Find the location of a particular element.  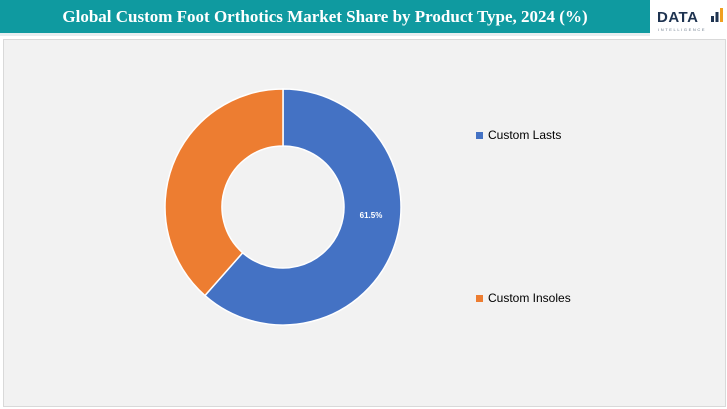

legend-item-custom-lasts: Custom Lasts is located at coordinates (518, 135).